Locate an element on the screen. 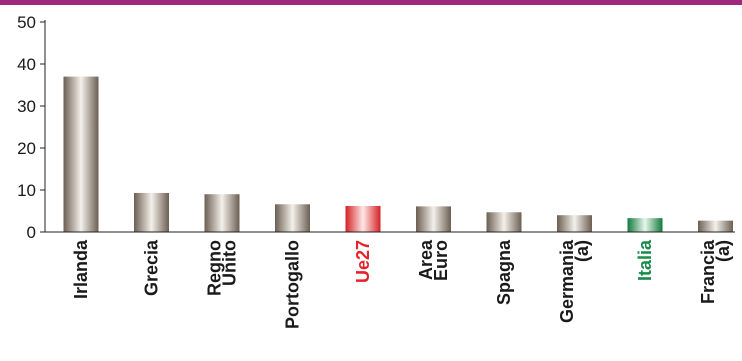 Image resolution: width=742 pixels, height=361 pixels. category-label: Spagna is located at coordinates (504, 272).